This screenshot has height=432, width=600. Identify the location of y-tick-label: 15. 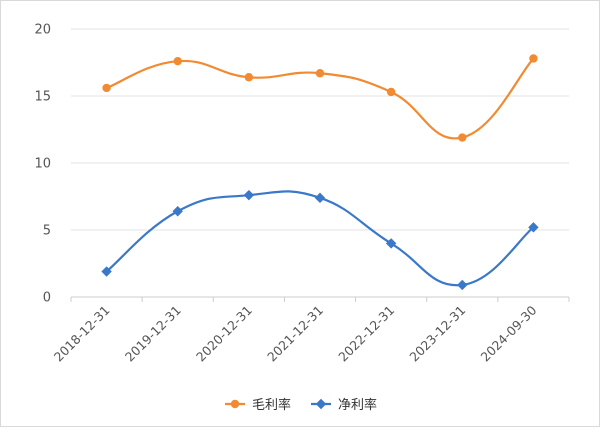
(42, 97).